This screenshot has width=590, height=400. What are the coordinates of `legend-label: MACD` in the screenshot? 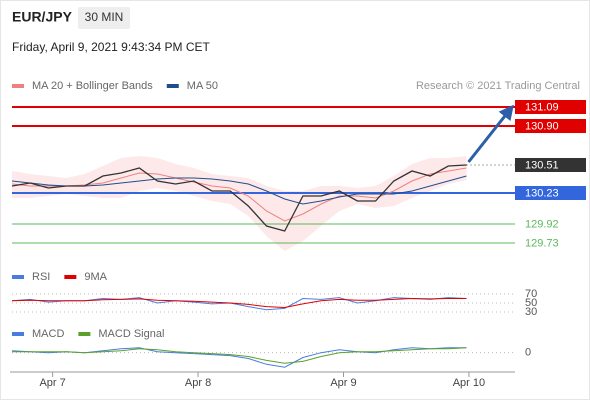 It's located at (48, 334).